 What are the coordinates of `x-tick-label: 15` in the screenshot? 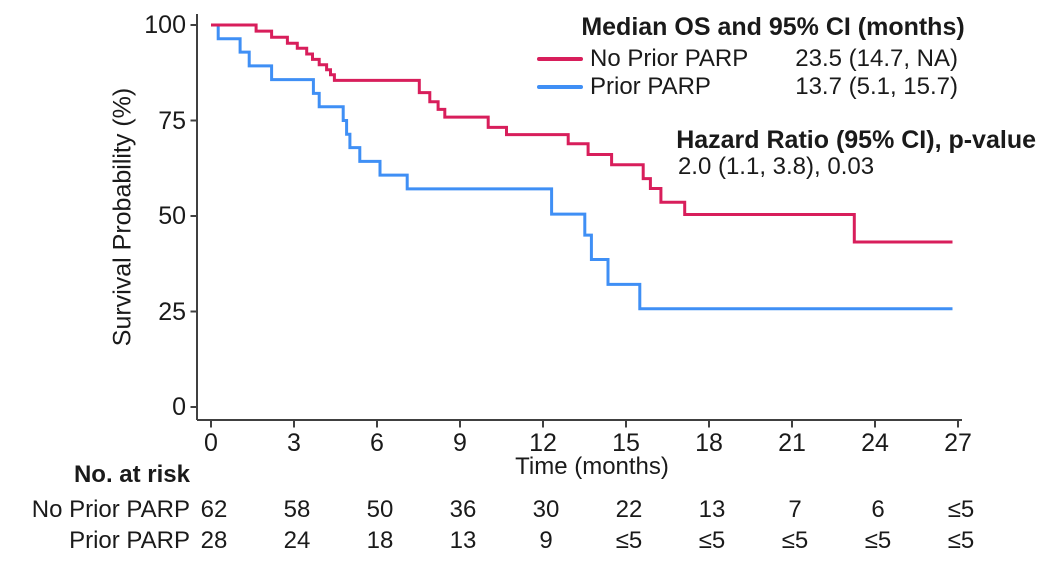 It's located at (626, 443).